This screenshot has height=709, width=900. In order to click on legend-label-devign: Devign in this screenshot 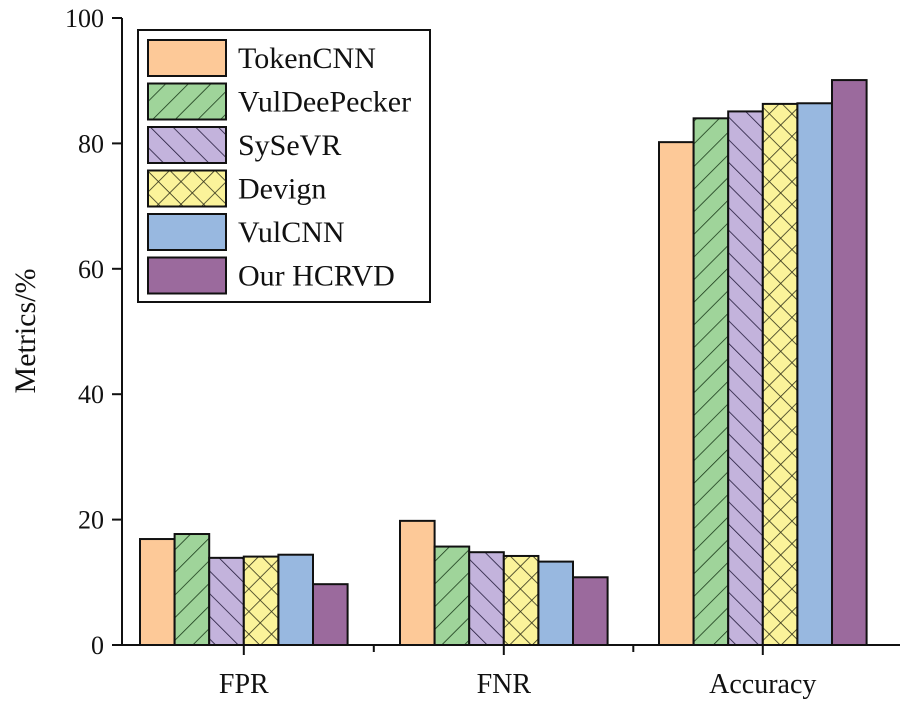, I will do `click(282, 189)`.